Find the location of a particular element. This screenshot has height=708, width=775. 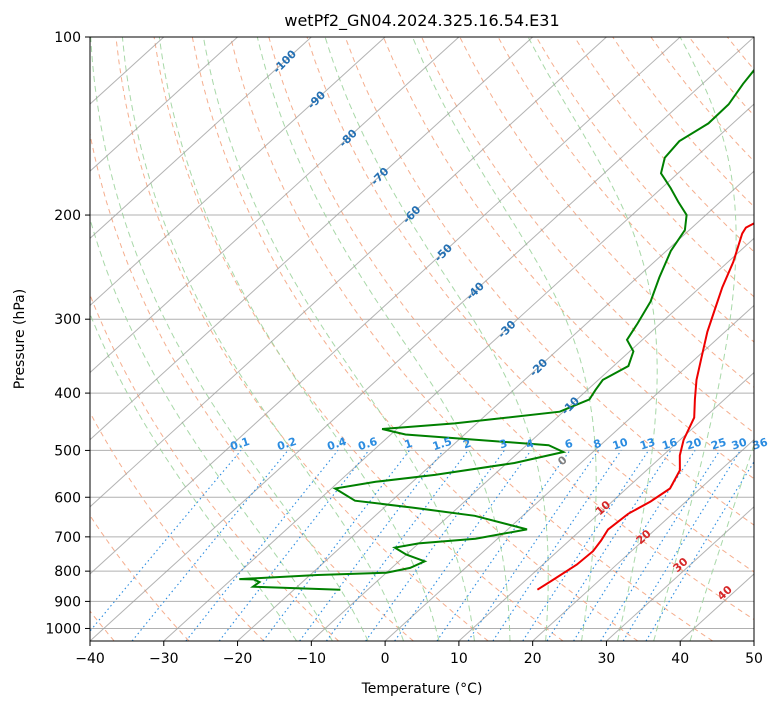

mixing-ratio-label: 13 is located at coordinates (647, 444).